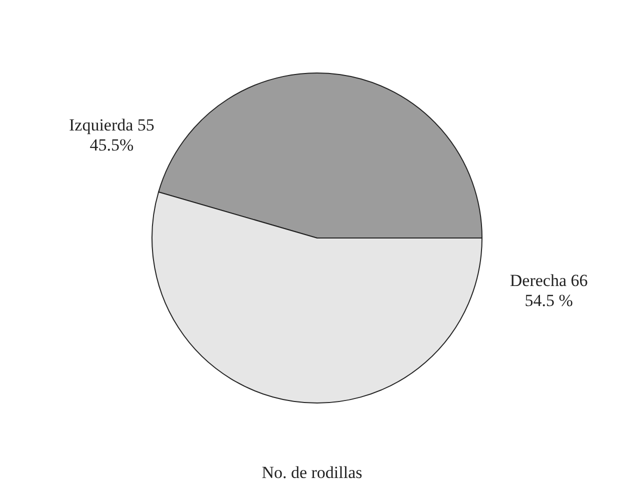 This screenshot has height=497, width=624. I want to click on slice-label: Izquierda 55, so click(111, 124).